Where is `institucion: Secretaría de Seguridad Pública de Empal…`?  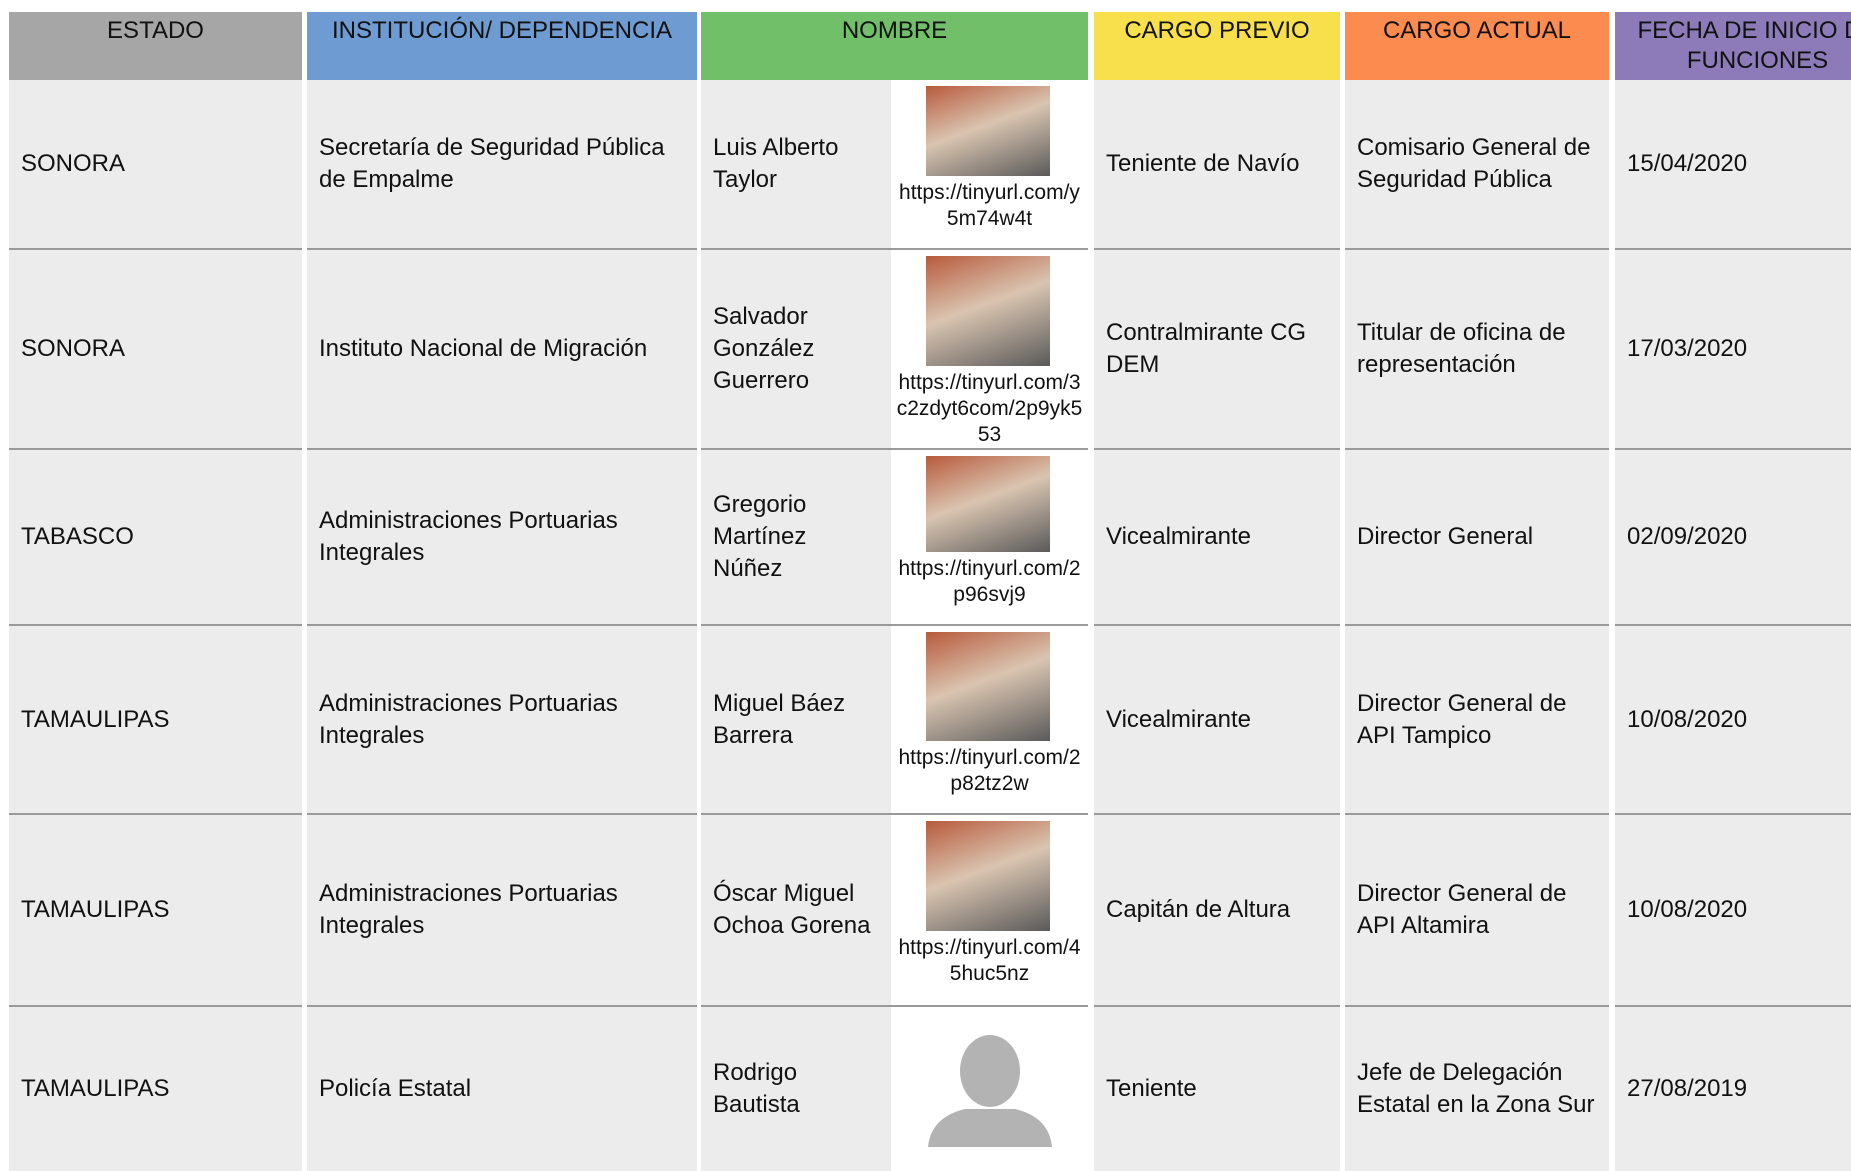
institucion: Secretaría de Seguridad Pública de Empal… is located at coordinates (502, 165).